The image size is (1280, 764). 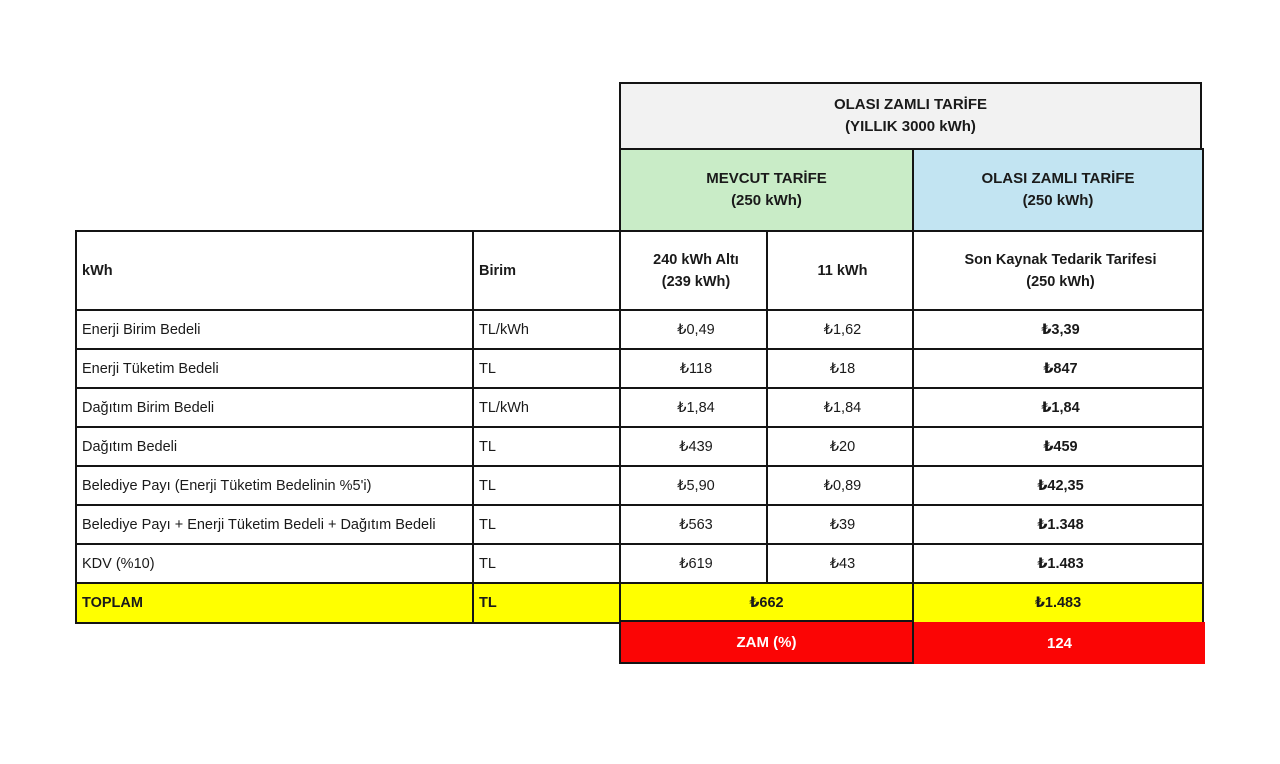 I want to click on row-value-mevcut-1: ₺1,84, so click(x=693, y=407).